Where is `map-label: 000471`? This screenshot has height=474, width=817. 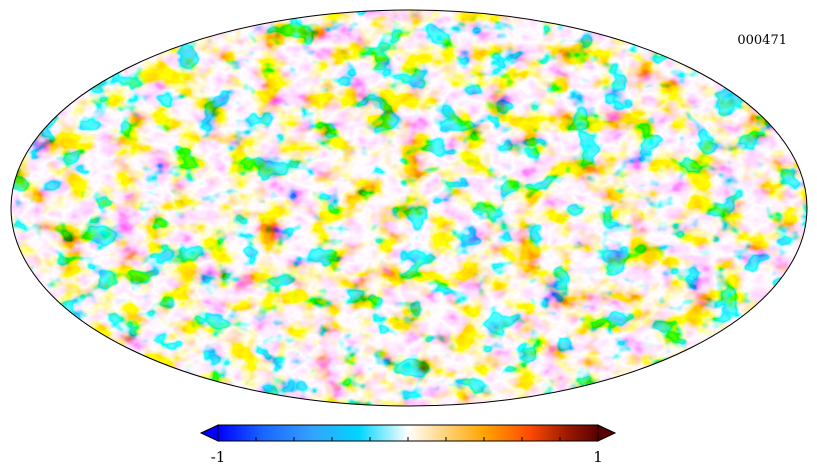
map-label: 000471 is located at coordinates (762, 40).